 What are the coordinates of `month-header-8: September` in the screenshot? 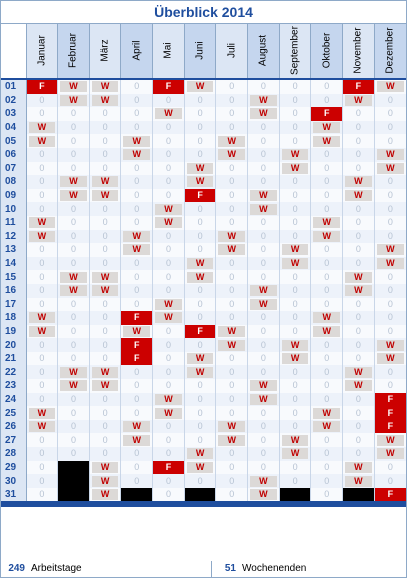 It's located at (294, 52).